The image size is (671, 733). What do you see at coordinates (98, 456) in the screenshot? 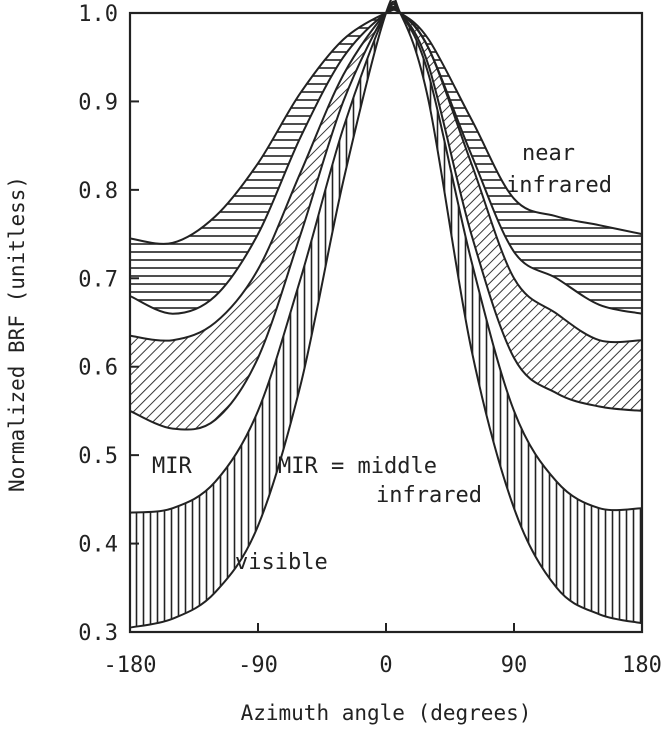
I see `y-tick-label-2: 0.5` at bounding box center [98, 456].